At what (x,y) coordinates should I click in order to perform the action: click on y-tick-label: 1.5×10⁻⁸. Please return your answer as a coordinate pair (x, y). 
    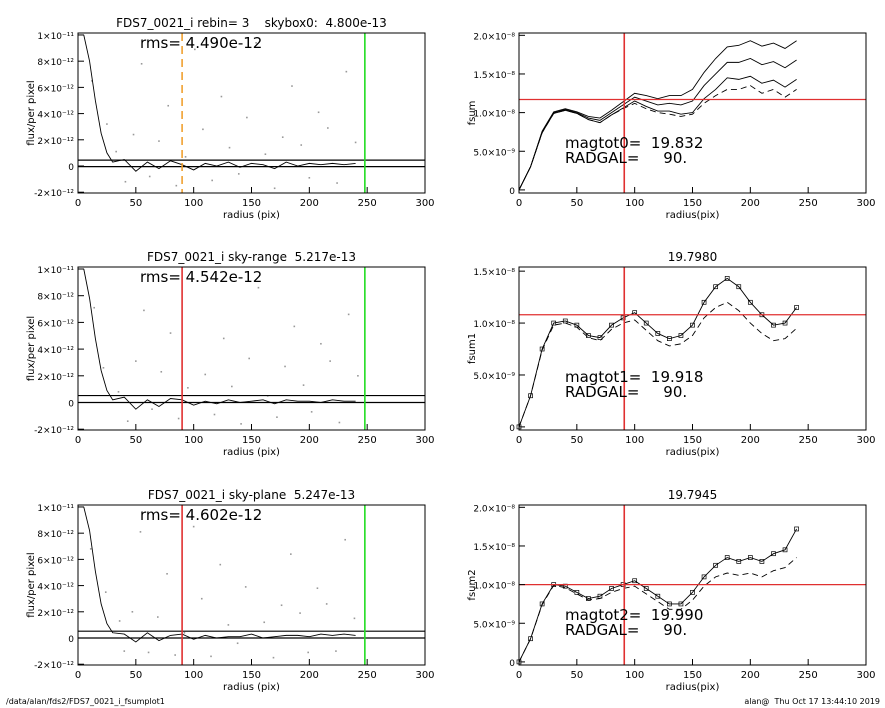
    Looking at the image, I should click on (494, 76).